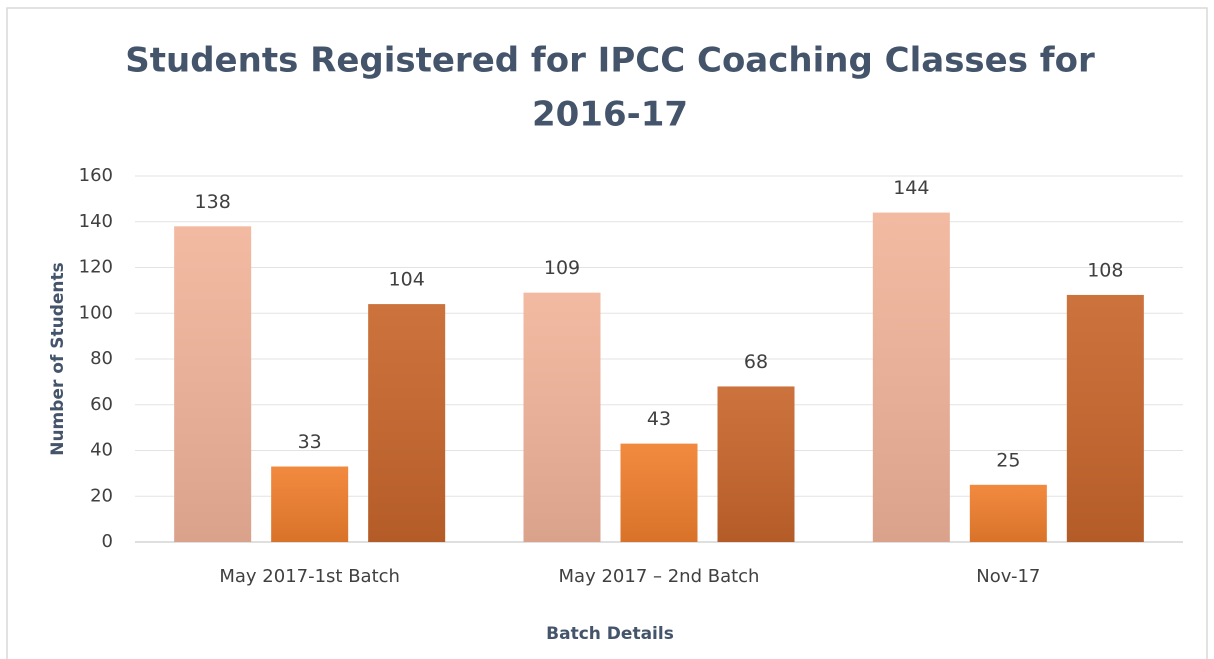  What do you see at coordinates (101, 495) in the screenshot?
I see `y-tick-label: 20` at bounding box center [101, 495].